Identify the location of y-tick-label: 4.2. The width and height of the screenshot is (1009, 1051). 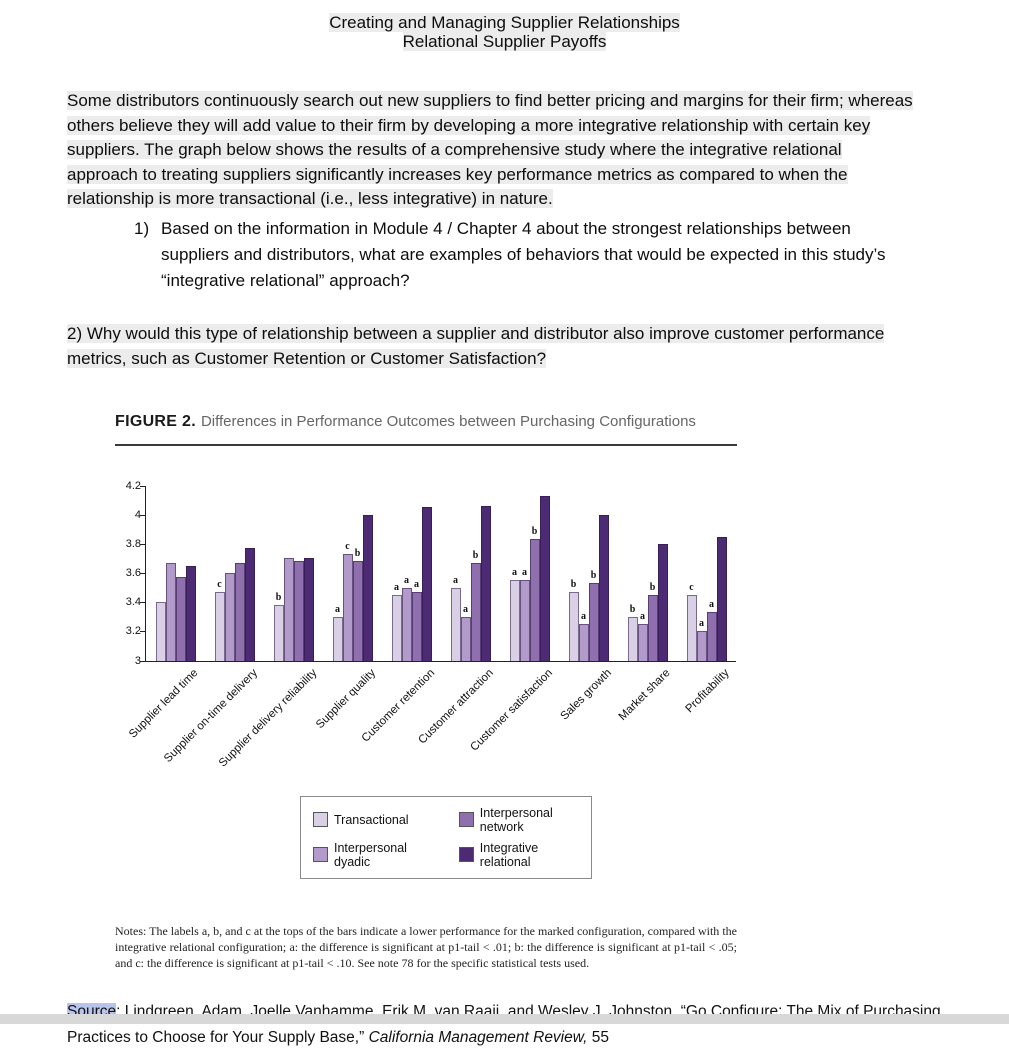
(133, 485).